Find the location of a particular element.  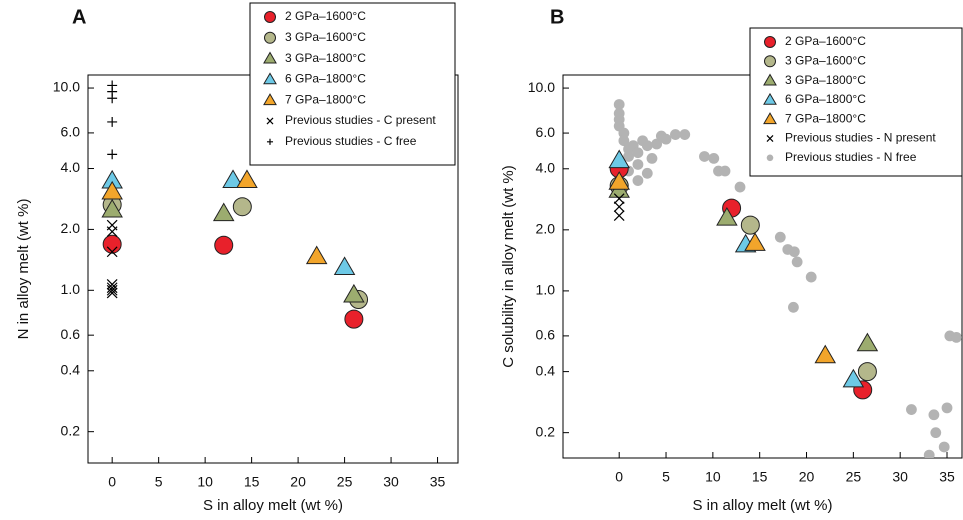

x-tick-label: 5 is located at coordinates (159, 482).